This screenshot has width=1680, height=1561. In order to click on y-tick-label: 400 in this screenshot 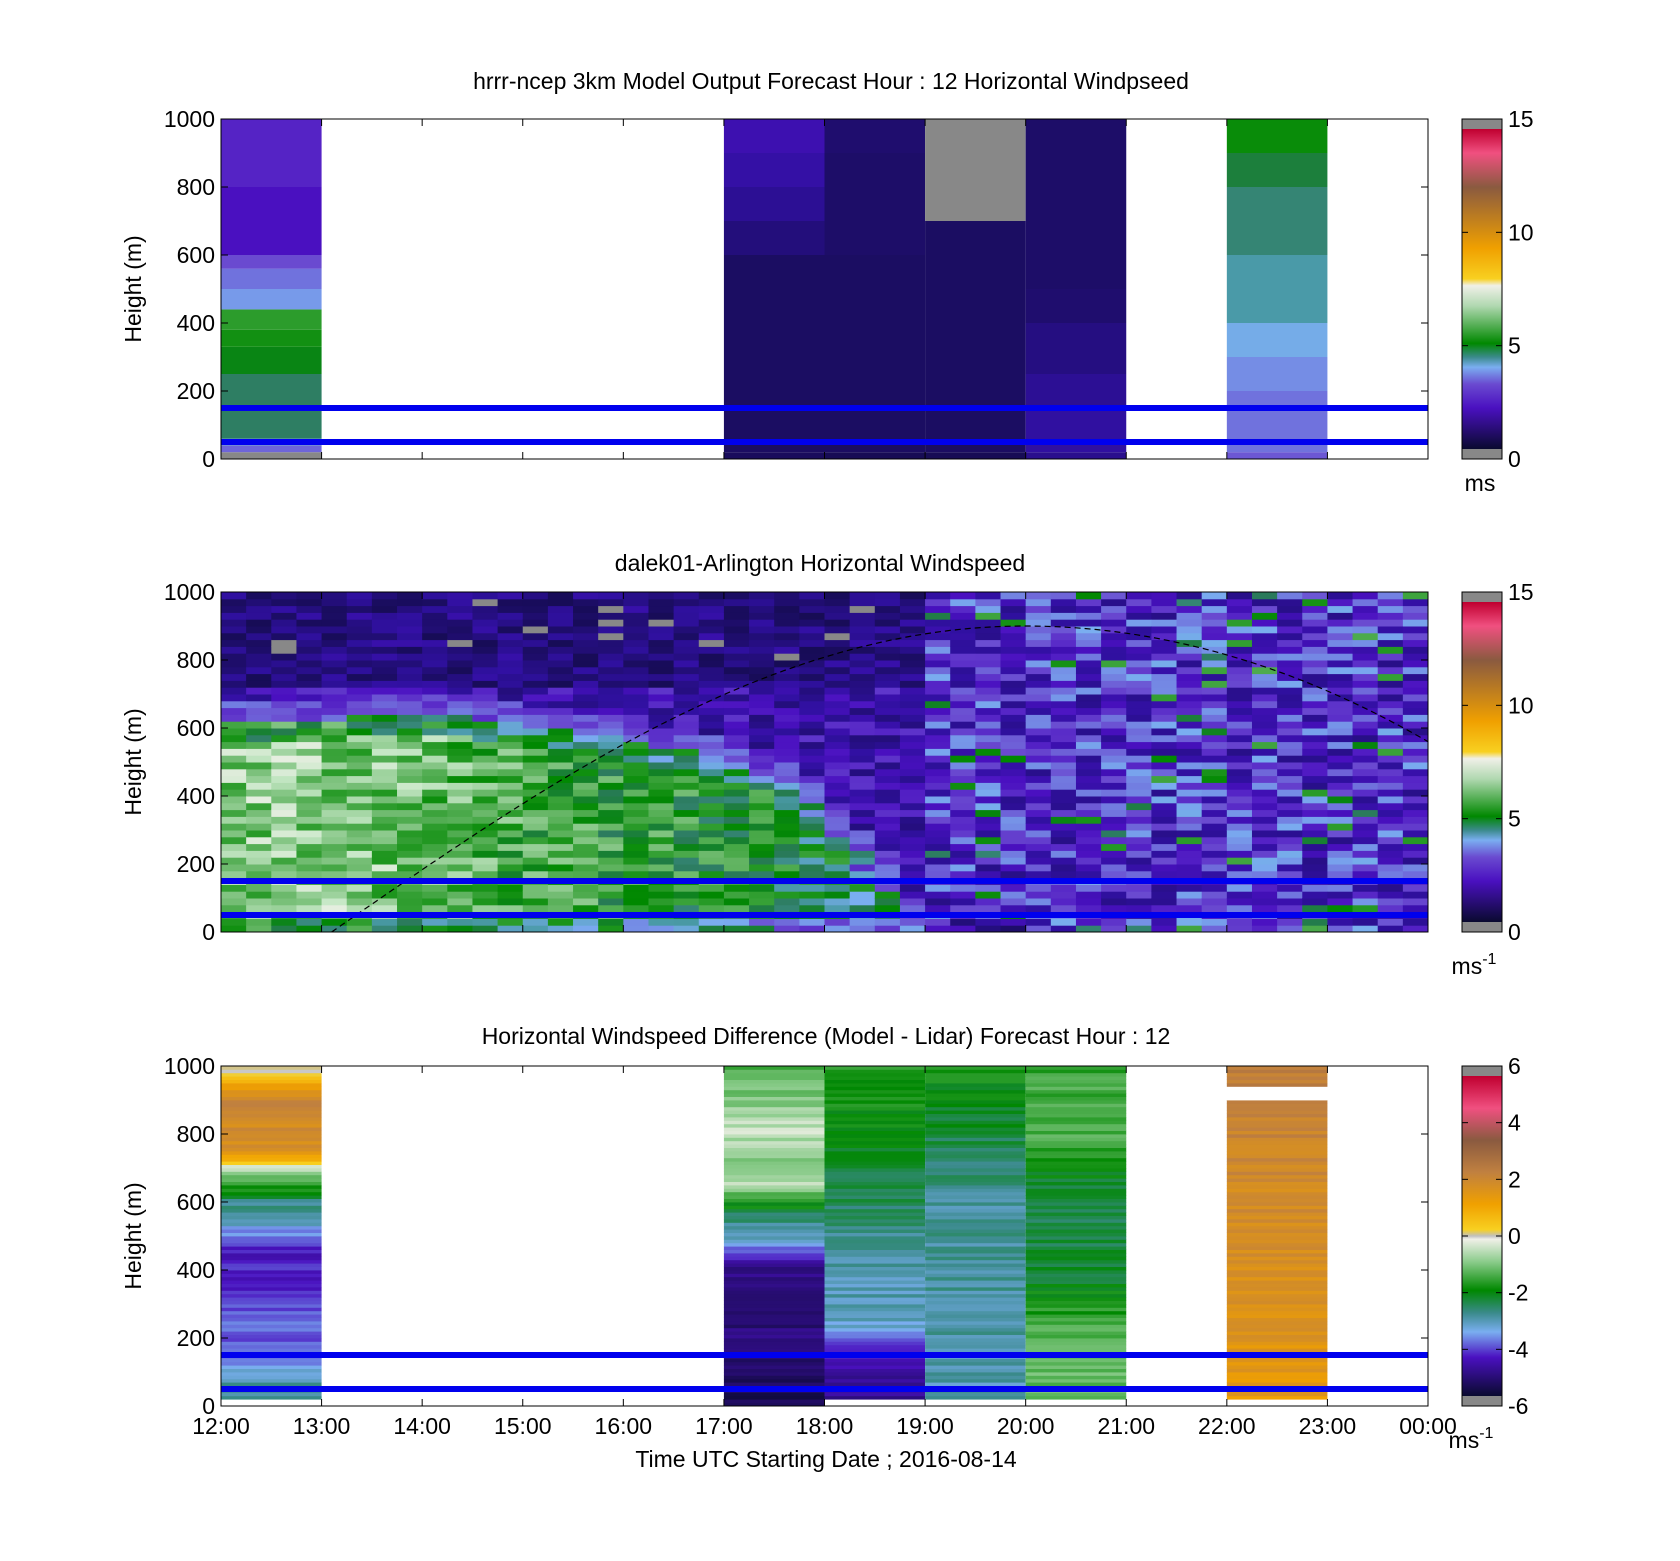, I will do `click(196, 323)`.